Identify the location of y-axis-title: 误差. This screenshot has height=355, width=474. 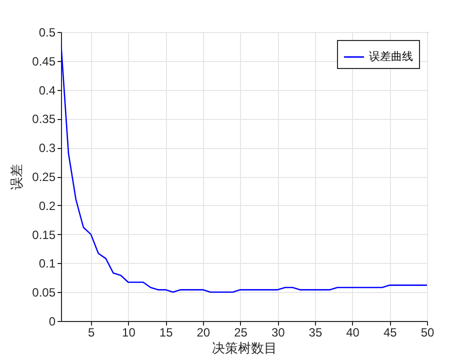
(16, 177).